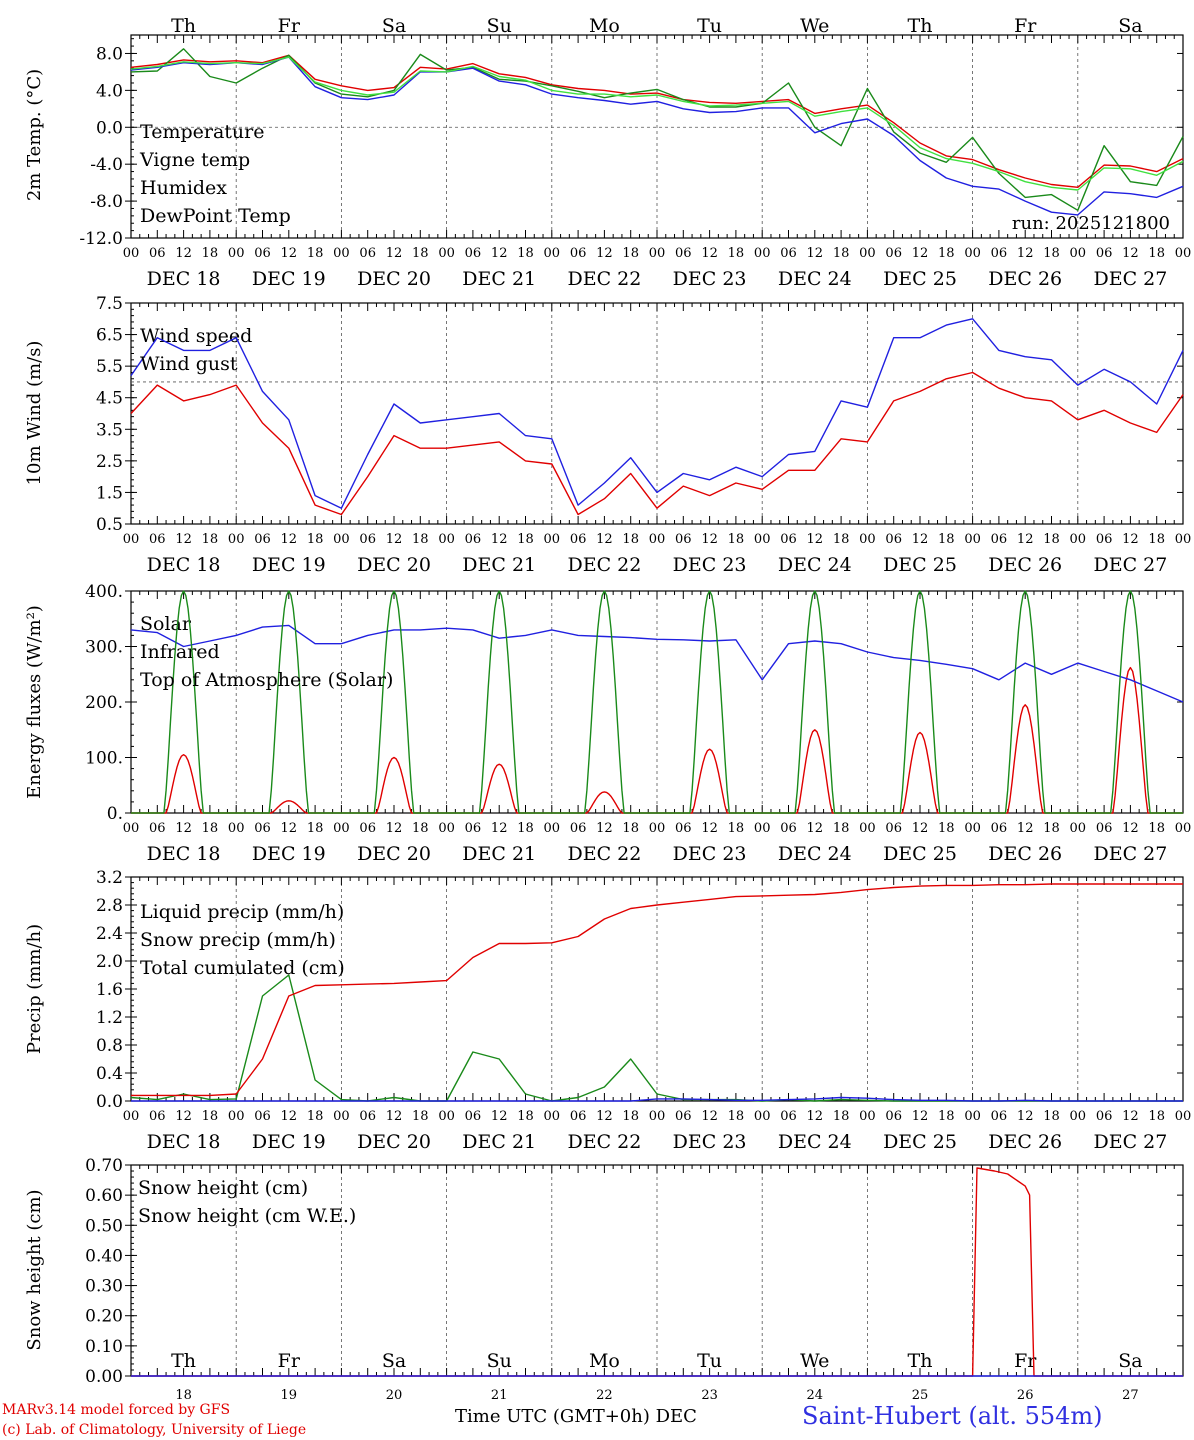 This screenshot has height=1440, width=1194. I want to click on y-tick-label: 2.5, so click(109, 462).